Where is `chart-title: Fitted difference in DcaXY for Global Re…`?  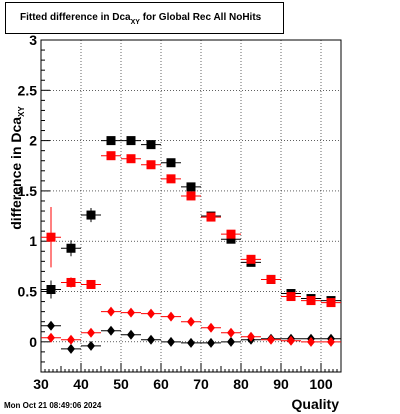
chart-title: Fitted difference in DcaXY for Global Re… is located at coordinates (144, 18).